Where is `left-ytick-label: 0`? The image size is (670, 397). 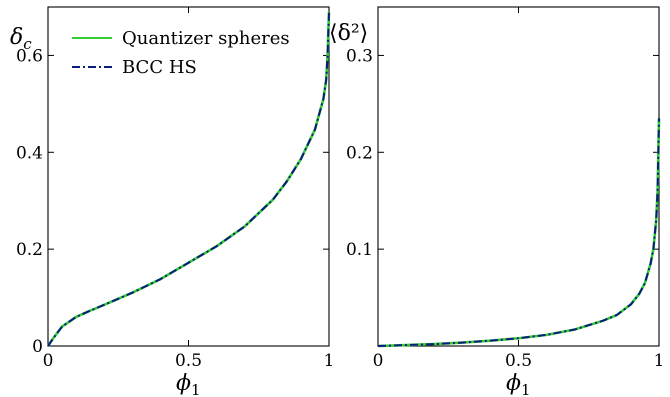
left-ytick-label: 0 is located at coordinates (37, 347).